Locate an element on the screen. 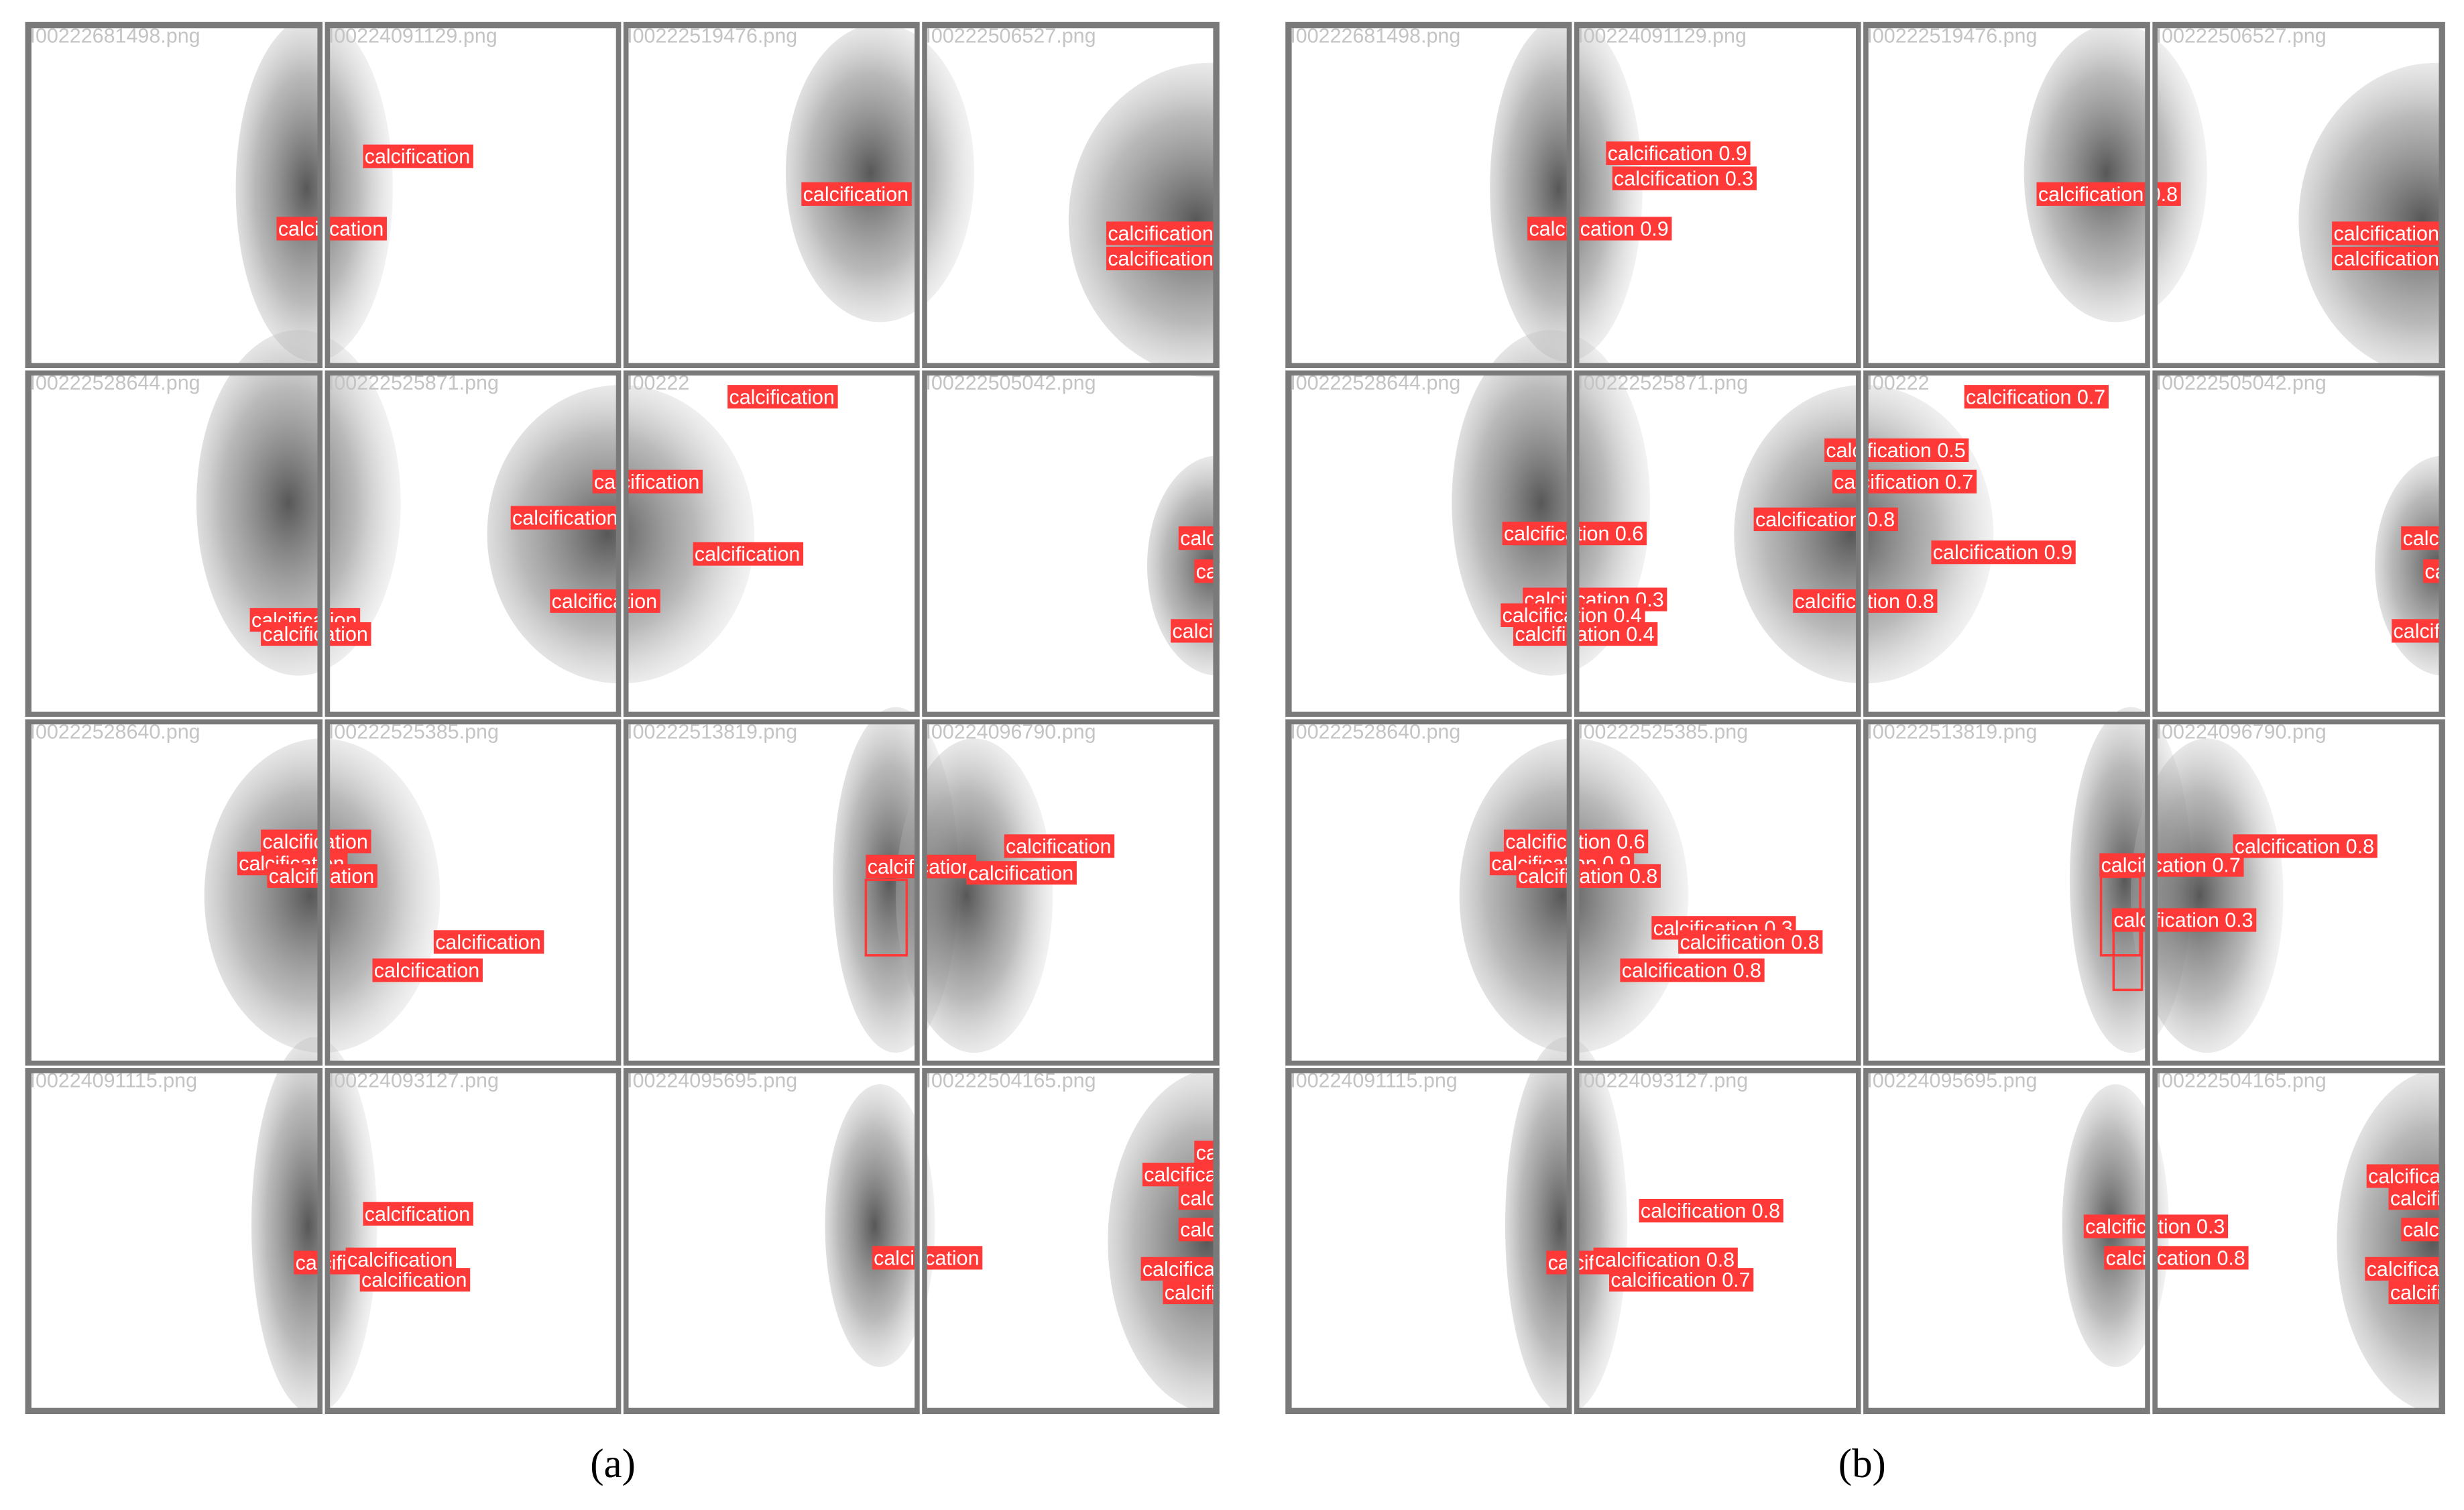 Image resolution: width=2464 pixels, height=1510 pixels. detection-label: calcification 0.3 is located at coordinates (1683, 179).